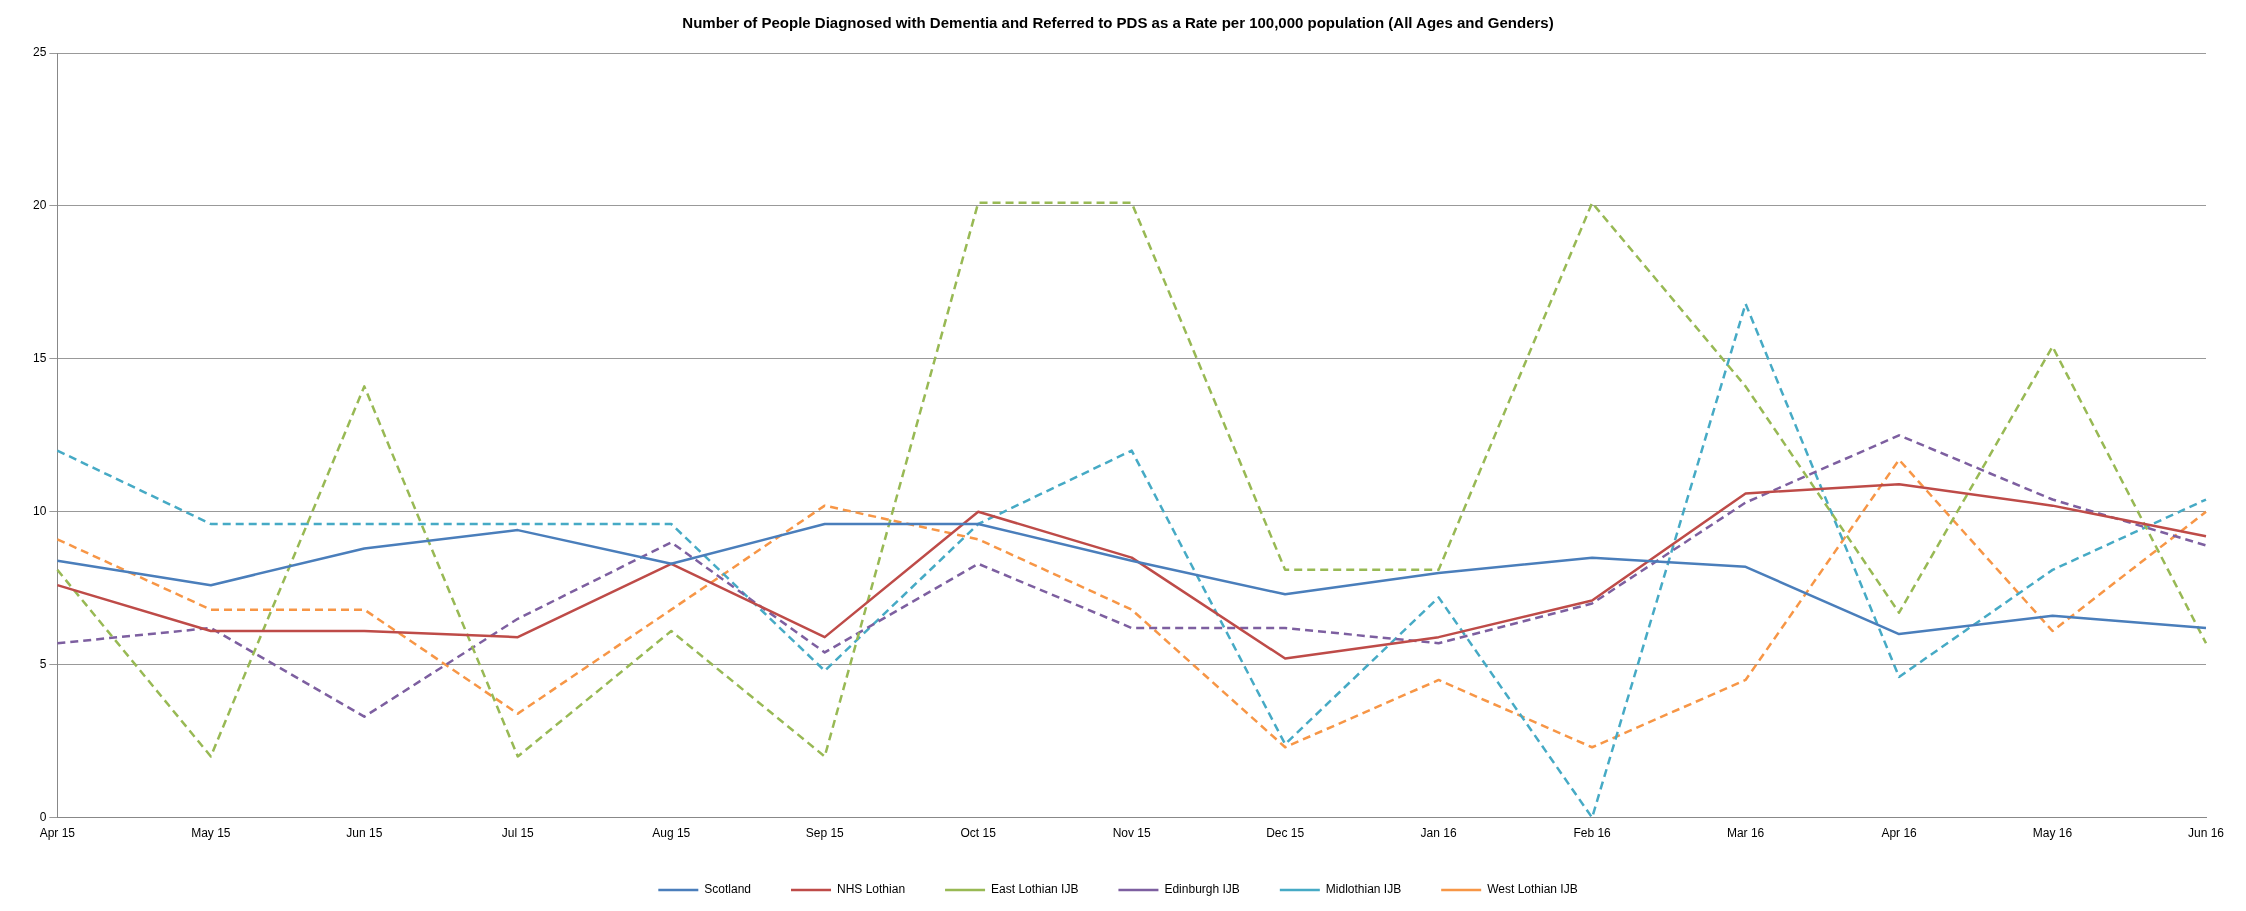  I want to click on y-tick-label: 5, so click(43, 663).